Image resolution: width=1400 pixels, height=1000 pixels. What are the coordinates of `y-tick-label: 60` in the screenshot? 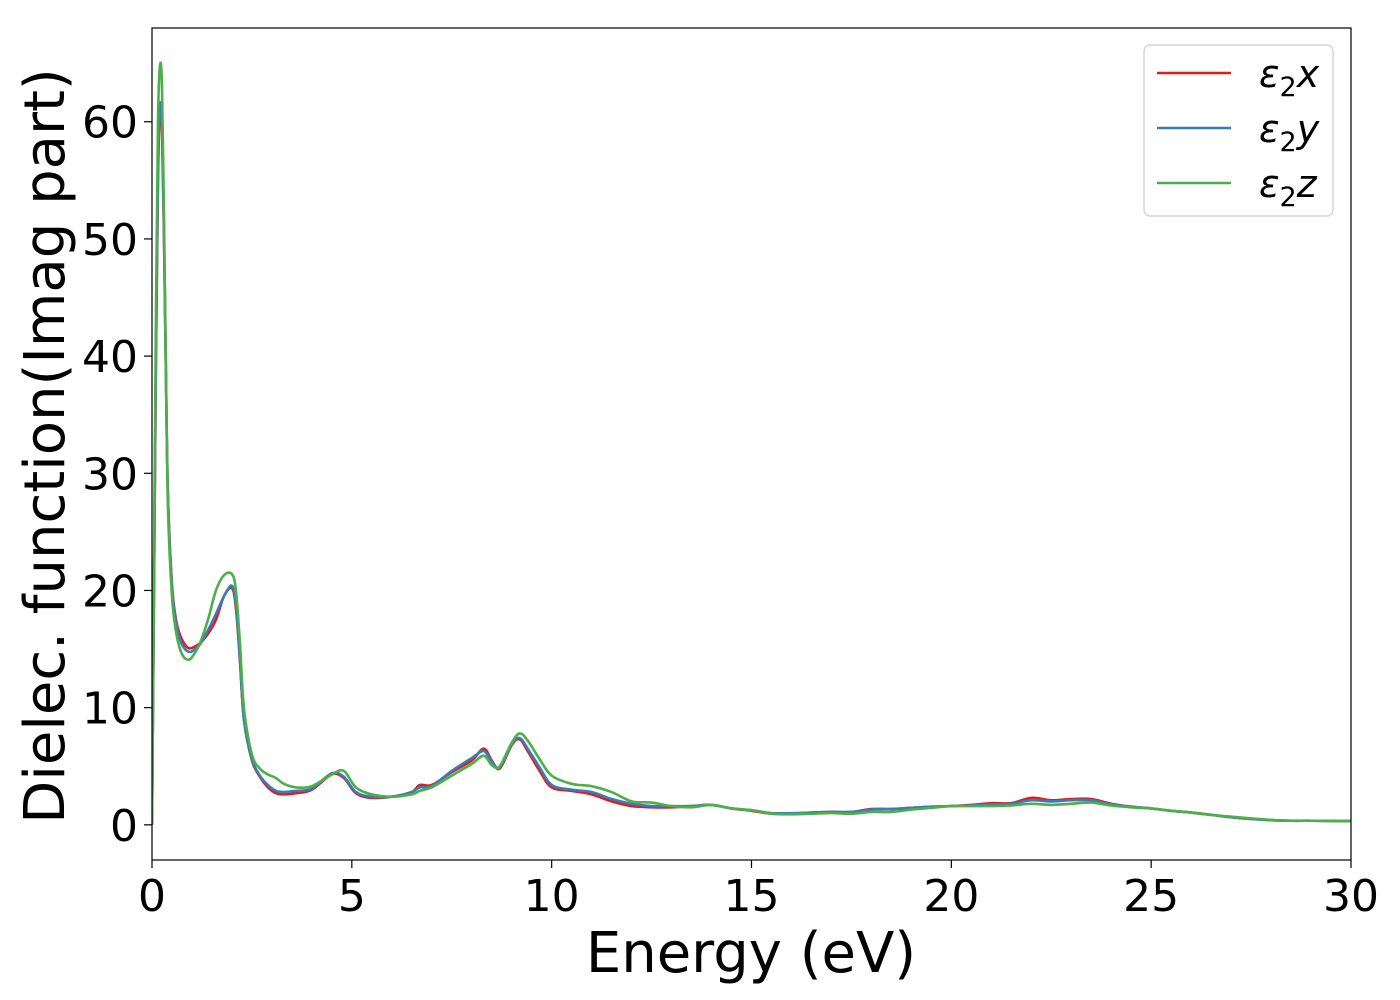 It's located at (110, 123).